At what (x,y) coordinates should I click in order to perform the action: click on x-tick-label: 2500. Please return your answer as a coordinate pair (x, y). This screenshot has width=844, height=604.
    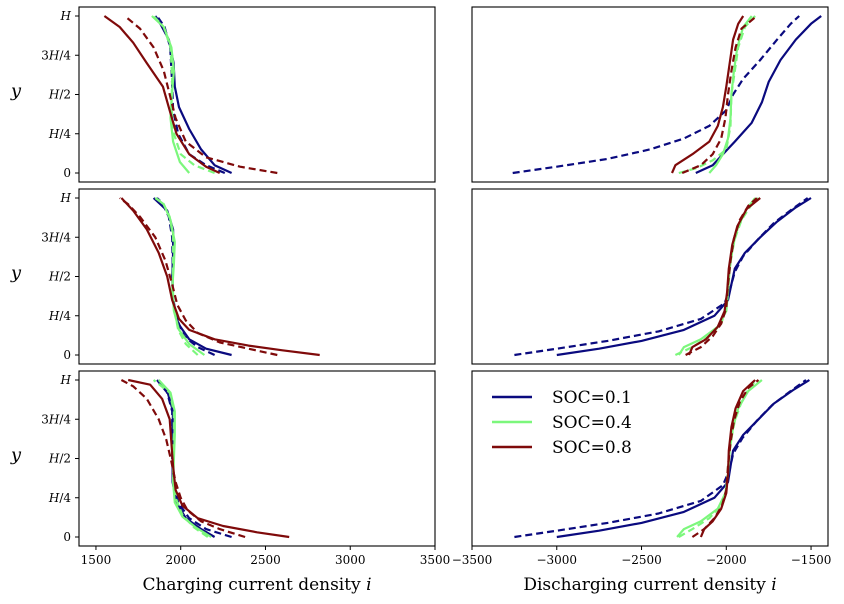
    Looking at the image, I should click on (265, 560).